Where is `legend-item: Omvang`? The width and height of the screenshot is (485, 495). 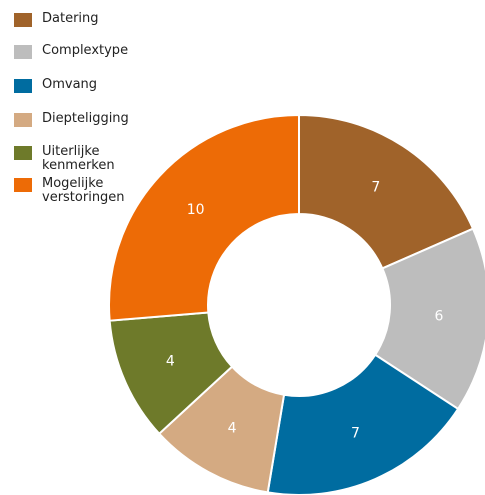
legend-item: Omvang is located at coordinates (78, 85).